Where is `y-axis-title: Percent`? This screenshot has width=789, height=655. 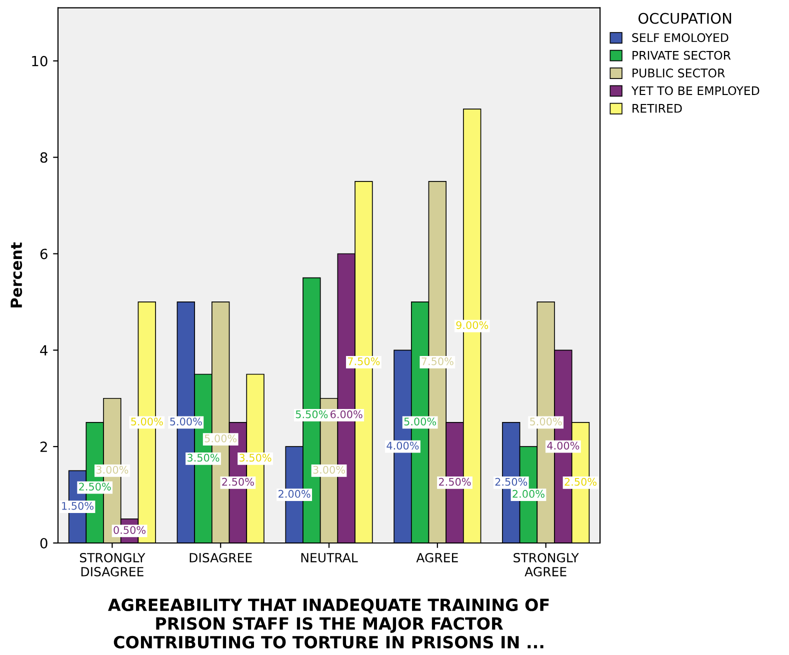 y-axis-title: Percent is located at coordinates (16, 275).